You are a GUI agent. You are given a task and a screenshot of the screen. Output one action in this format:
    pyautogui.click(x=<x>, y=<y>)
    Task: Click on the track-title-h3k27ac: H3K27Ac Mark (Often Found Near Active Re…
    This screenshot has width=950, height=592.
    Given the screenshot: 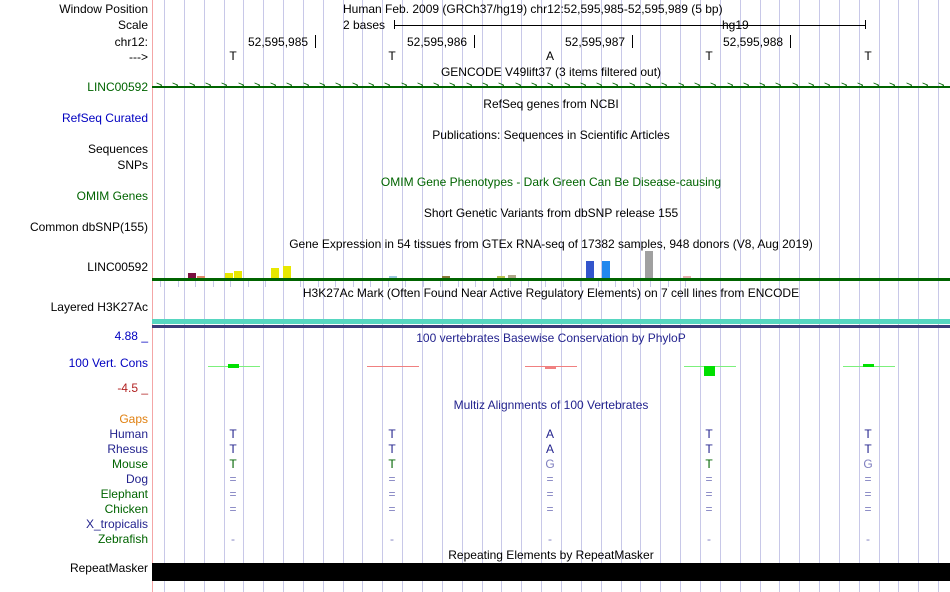 What is the action you would take?
    pyautogui.click(x=551, y=293)
    